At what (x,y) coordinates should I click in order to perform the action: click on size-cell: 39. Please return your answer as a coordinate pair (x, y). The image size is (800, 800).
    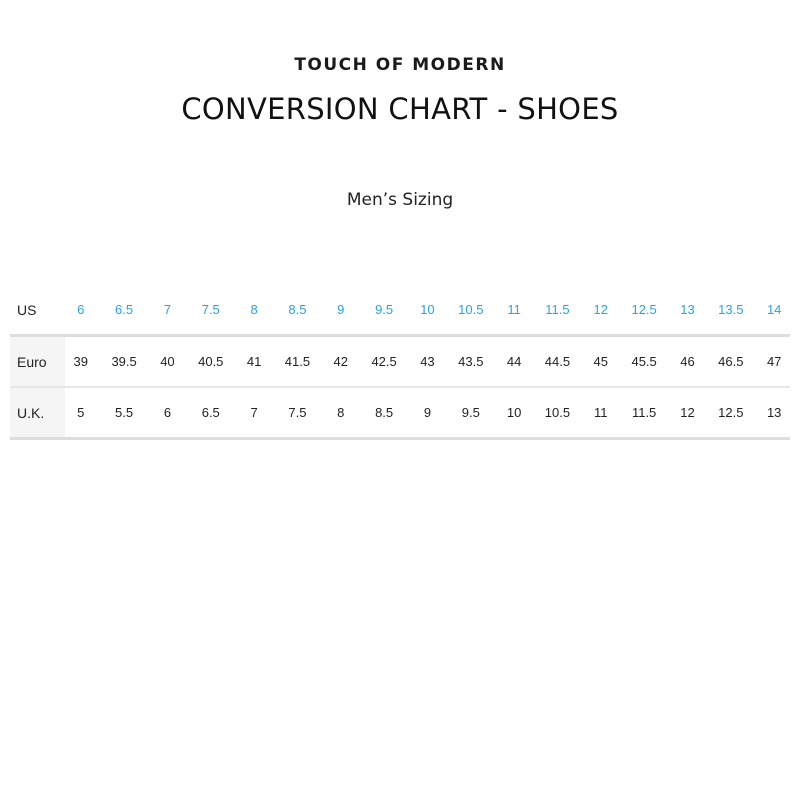
    Looking at the image, I should click on (81, 361).